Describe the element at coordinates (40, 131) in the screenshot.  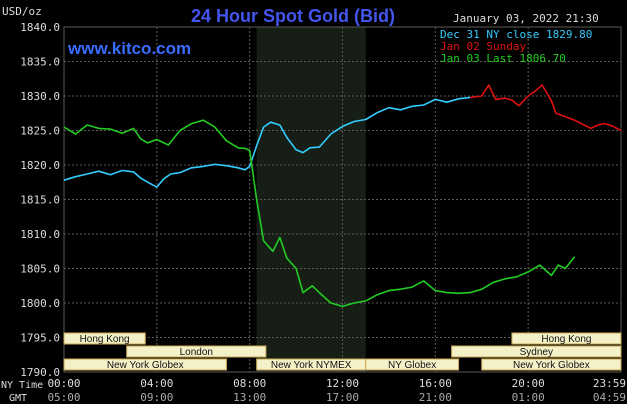
I see `y-tick-label: 1825.0` at that location.